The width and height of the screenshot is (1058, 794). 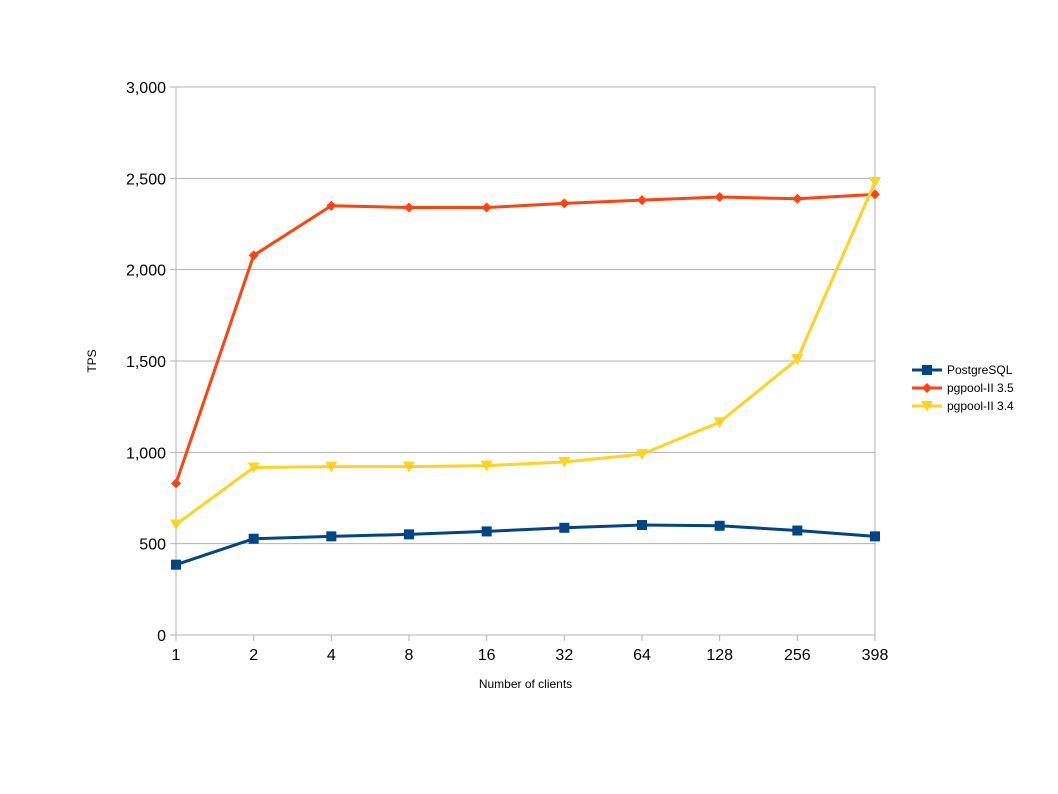 What do you see at coordinates (642, 655) in the screenshot?
I see `x-tick-label: 64` at bounding box center [642, 655].